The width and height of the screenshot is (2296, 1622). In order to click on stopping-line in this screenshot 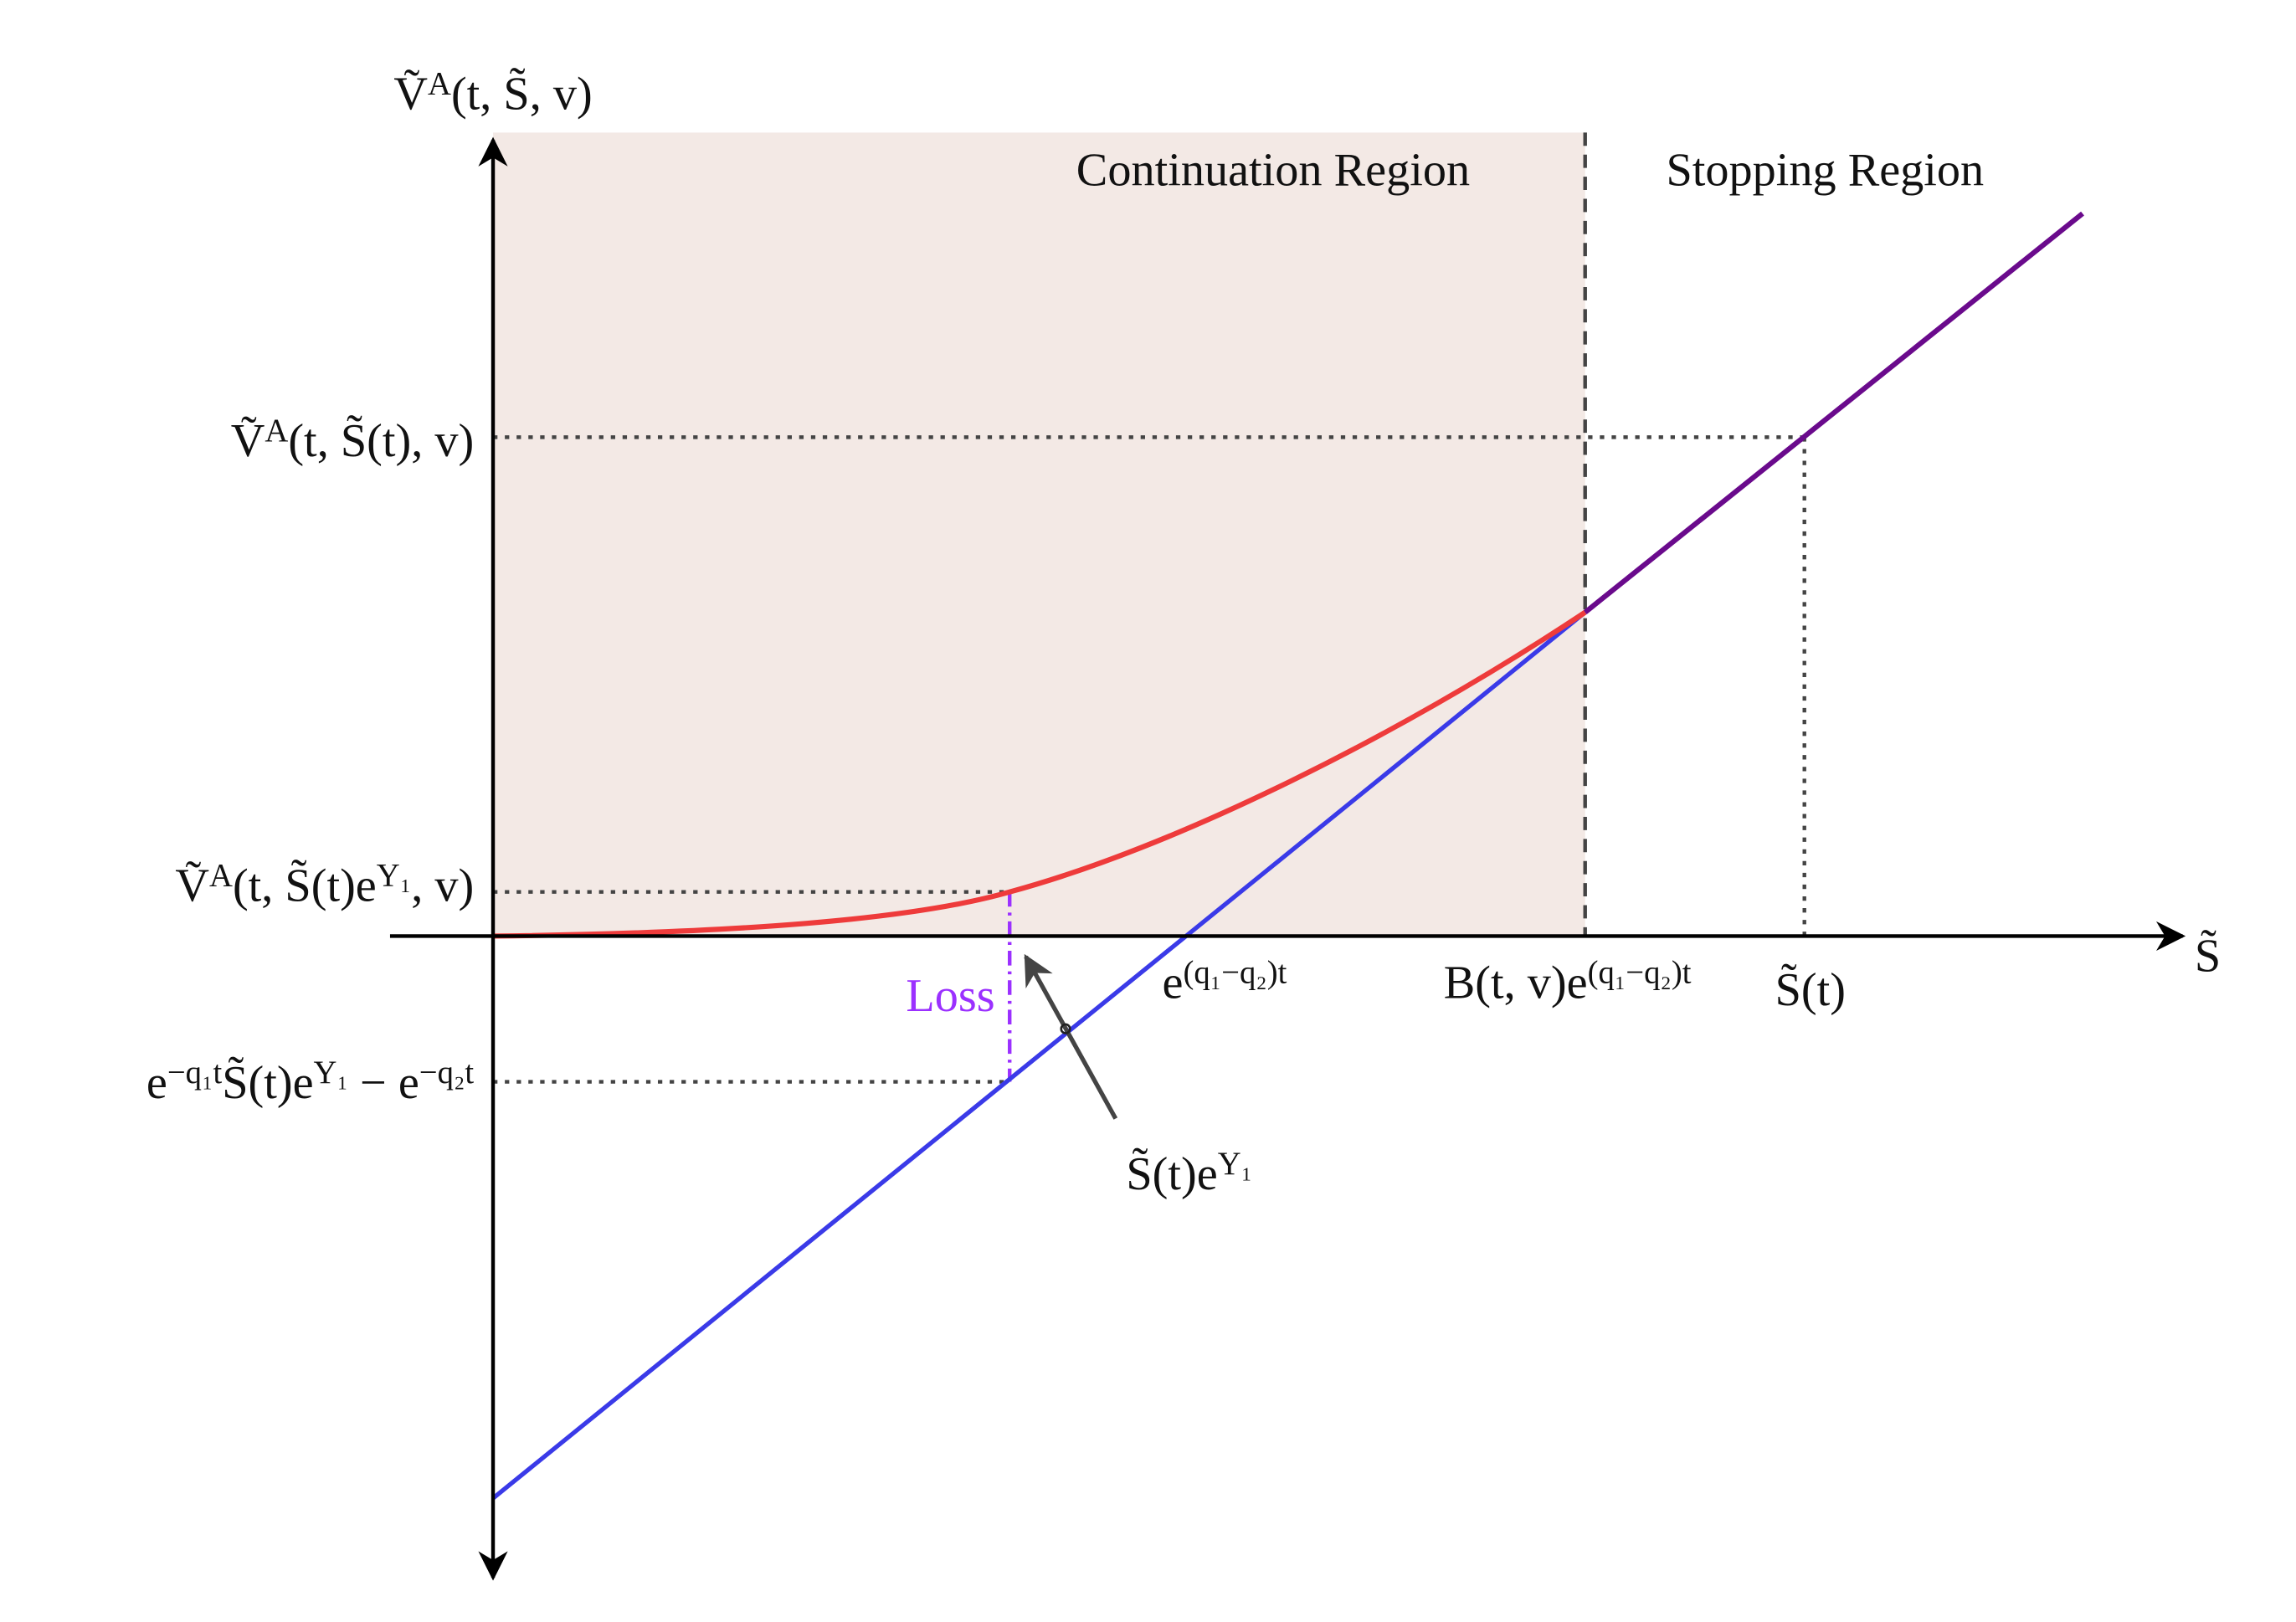, I will do `click(1834, 413)`.